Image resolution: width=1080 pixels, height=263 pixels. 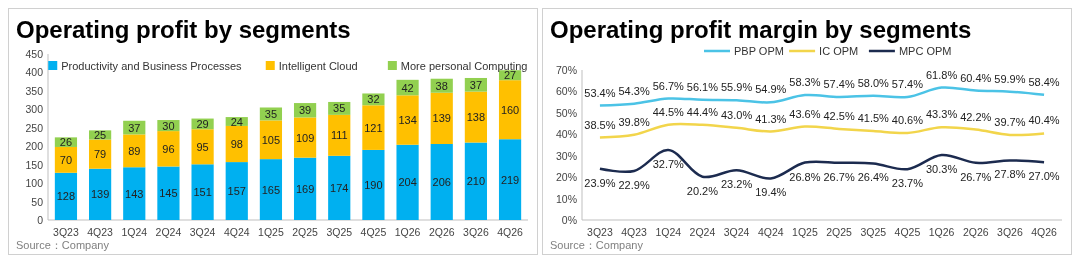 I want to click on data-label: 105, so click(x=271, y=139).